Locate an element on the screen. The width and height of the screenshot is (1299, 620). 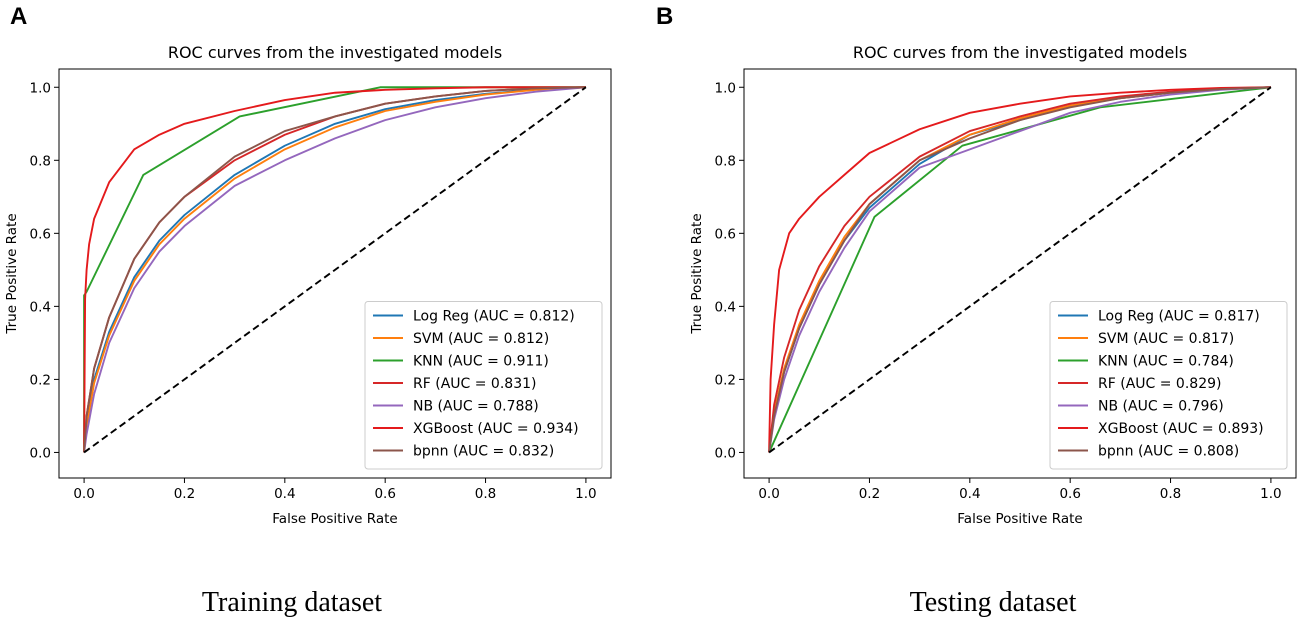
legend-label: RF (AUC = 0.831) is located at coordinates (474, 384).